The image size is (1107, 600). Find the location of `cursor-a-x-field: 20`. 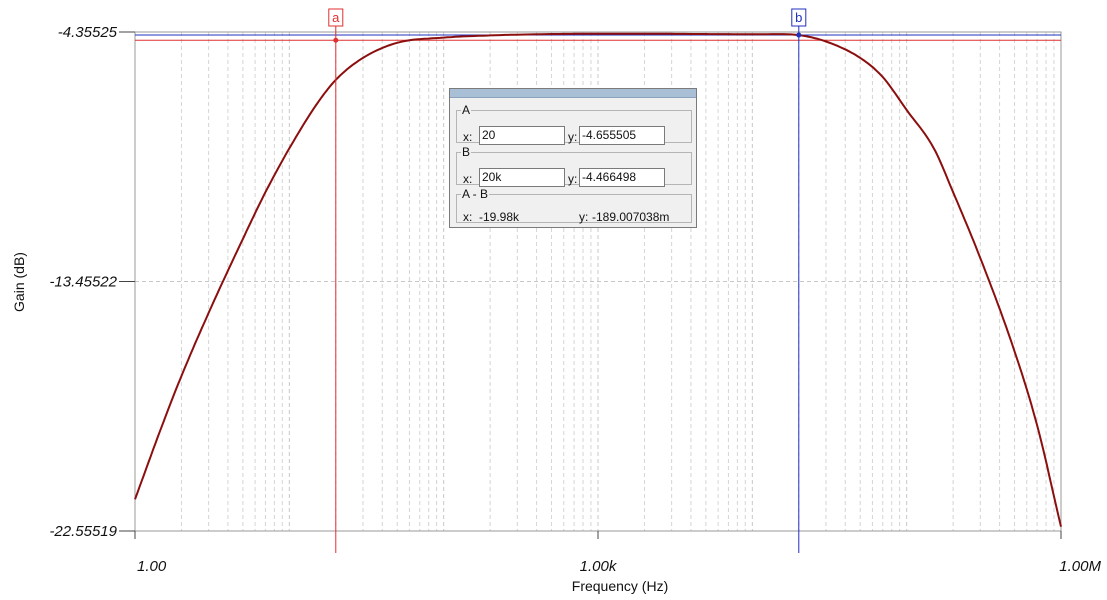

cursor-a-x-field: 20 is located at coordinates (522, 135).